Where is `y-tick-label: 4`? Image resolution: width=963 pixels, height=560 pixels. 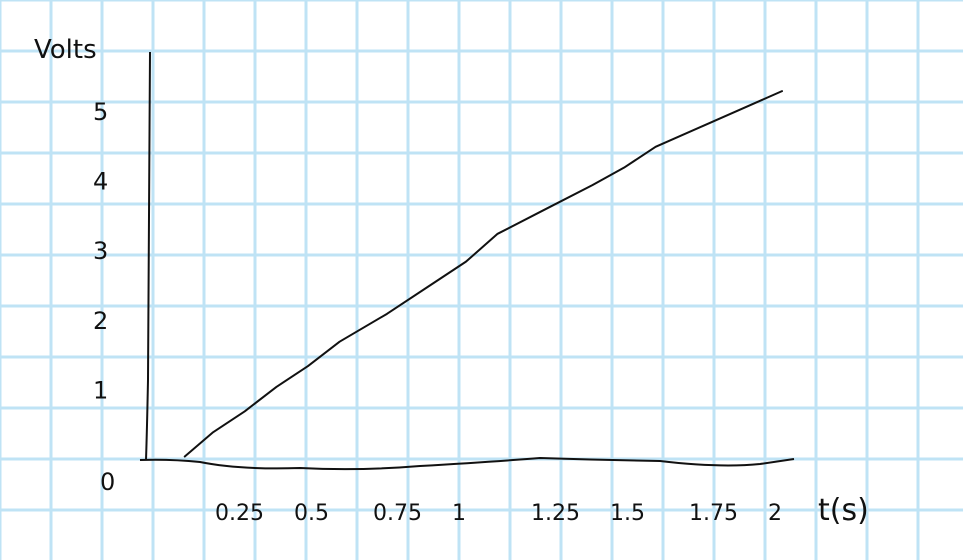 y-tick-label: 4 is located at coordinates (100, 182).